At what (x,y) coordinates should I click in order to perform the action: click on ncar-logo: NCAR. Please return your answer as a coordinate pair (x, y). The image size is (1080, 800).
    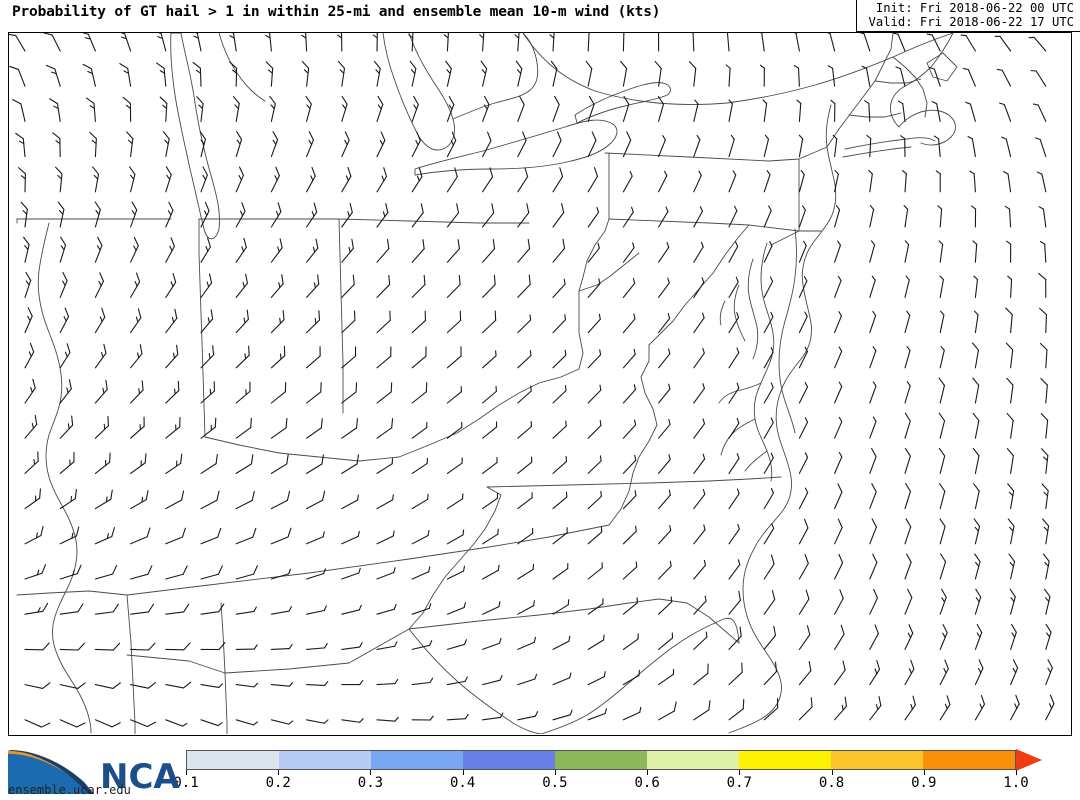
    Looking at the image, I should click on (92, 770).